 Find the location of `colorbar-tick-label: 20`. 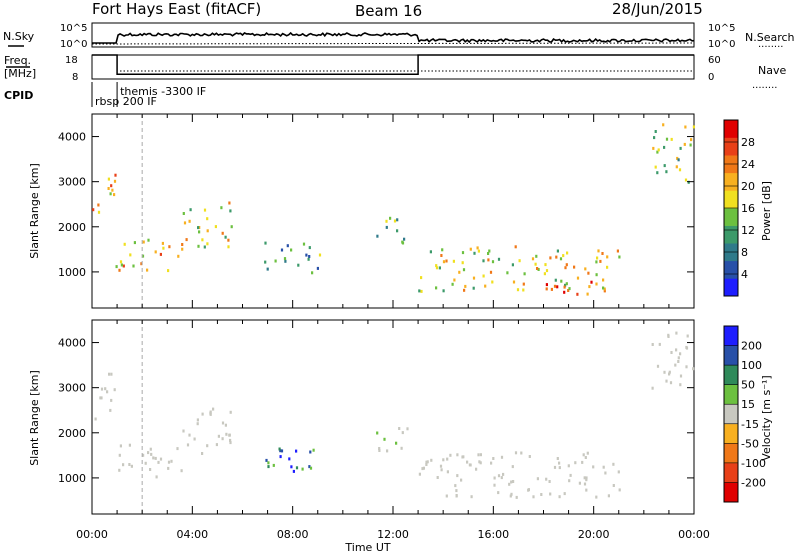

colorbar-tick-label: 20 is located at coordinates (748, 186).